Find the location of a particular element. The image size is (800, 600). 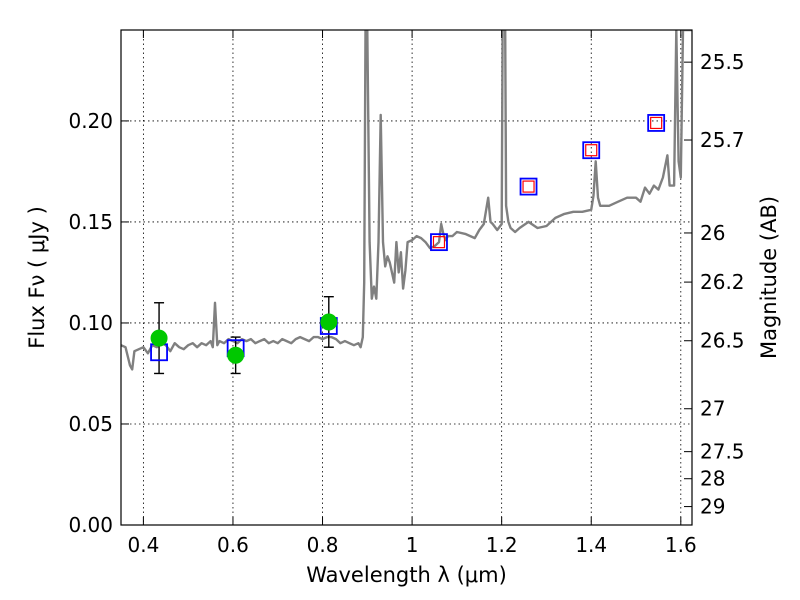

x-axis-label: Wavelength λ (μm) is located at coordinates (406, 575).